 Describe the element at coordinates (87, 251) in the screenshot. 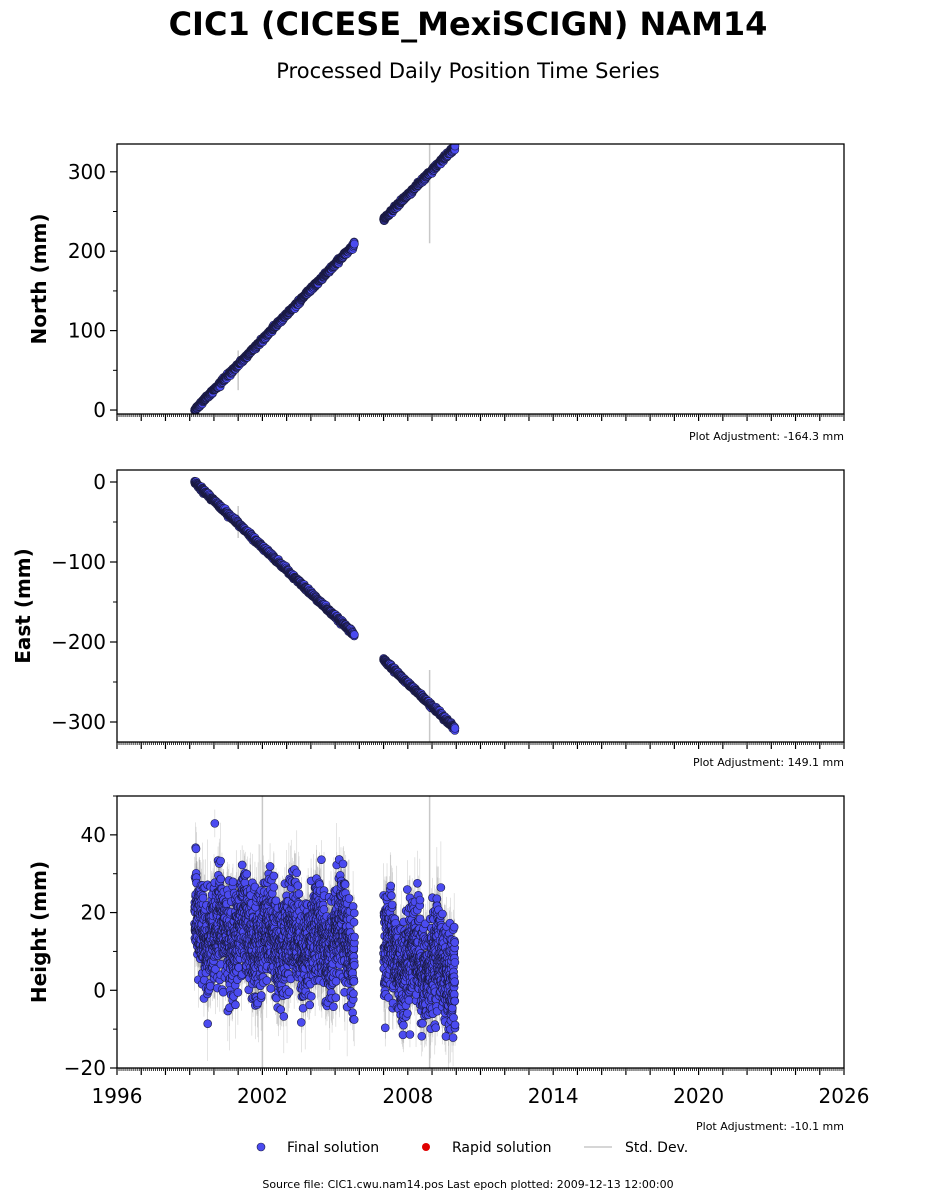

I see `y-tick-label: 200` at that location.